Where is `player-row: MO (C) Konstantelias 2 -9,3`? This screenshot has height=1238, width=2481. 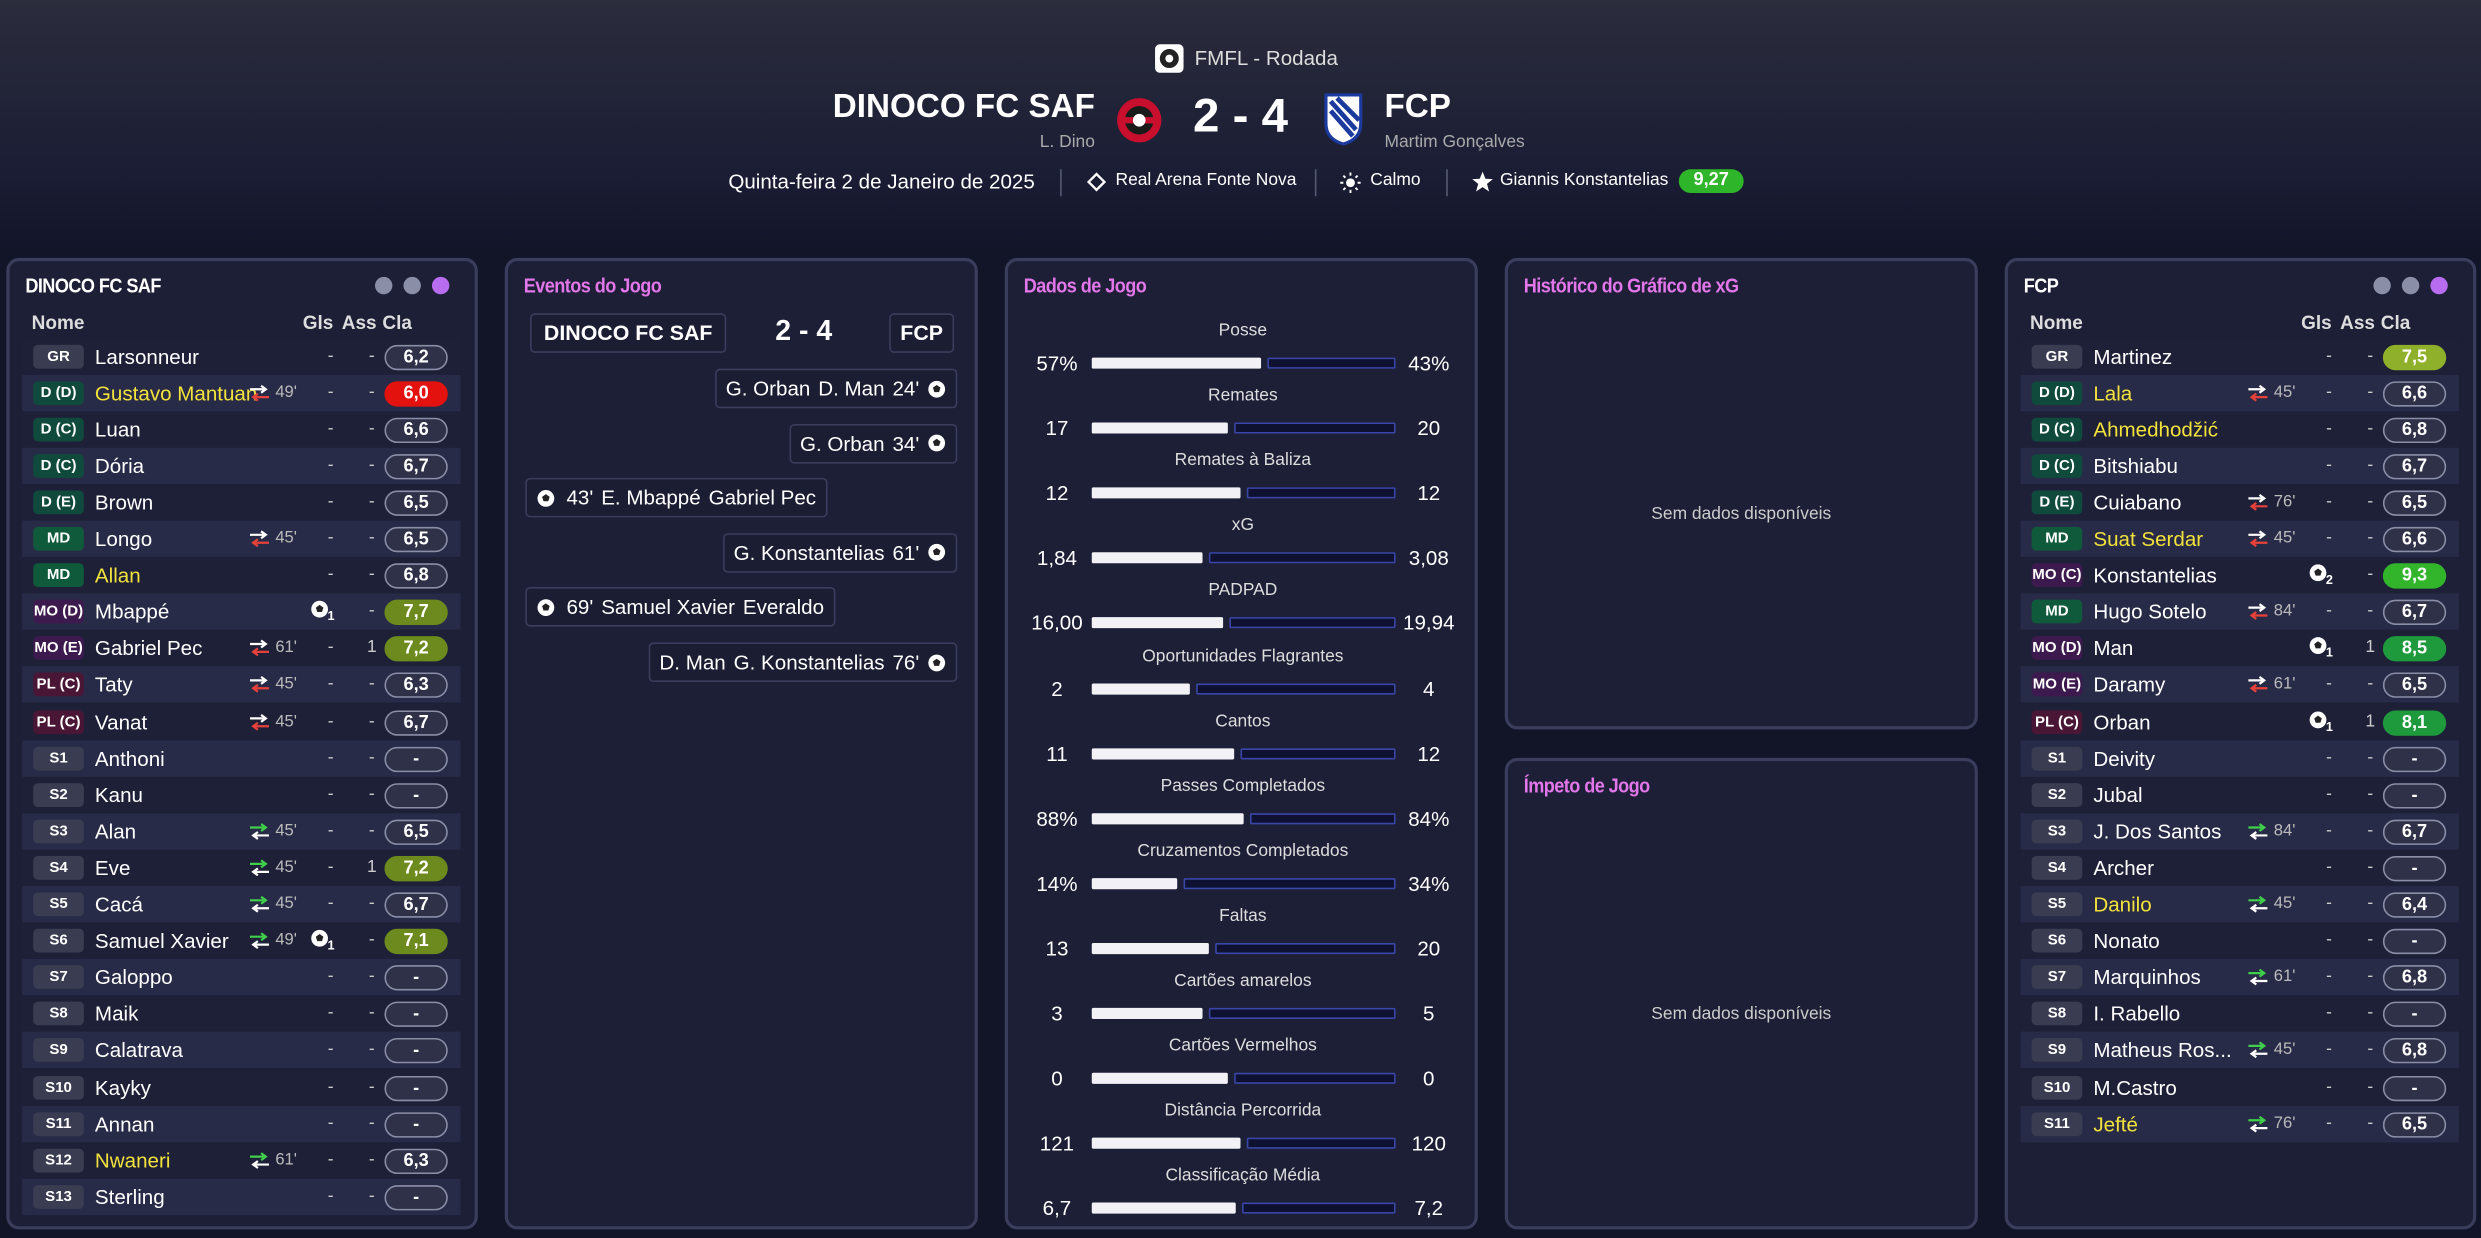 player-row: MO (C) Konstantelias 2 -9,3 is located at coordinates (2239, 575).